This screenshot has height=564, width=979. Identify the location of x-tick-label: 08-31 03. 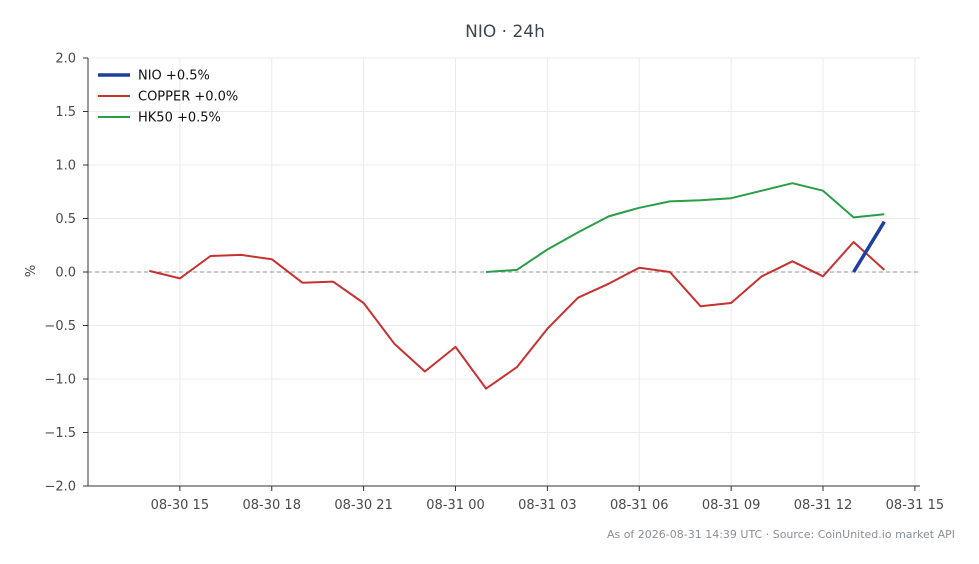
(547, 505).